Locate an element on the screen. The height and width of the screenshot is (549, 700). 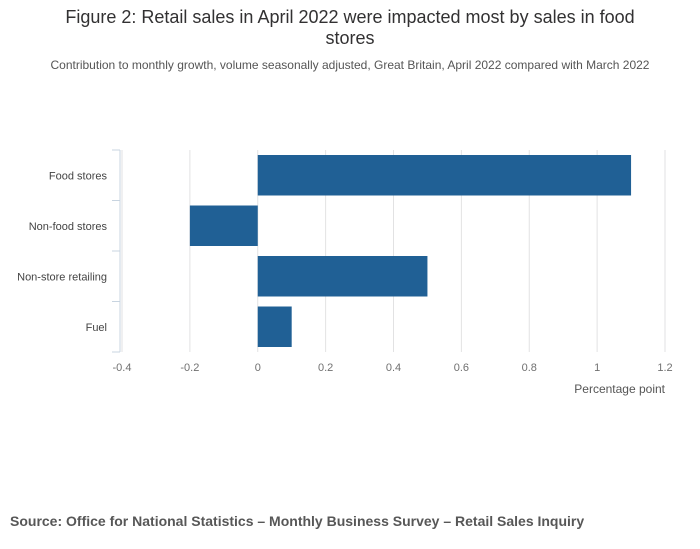
x-tick-label: 0.4 is located at coordinates (393, 368).